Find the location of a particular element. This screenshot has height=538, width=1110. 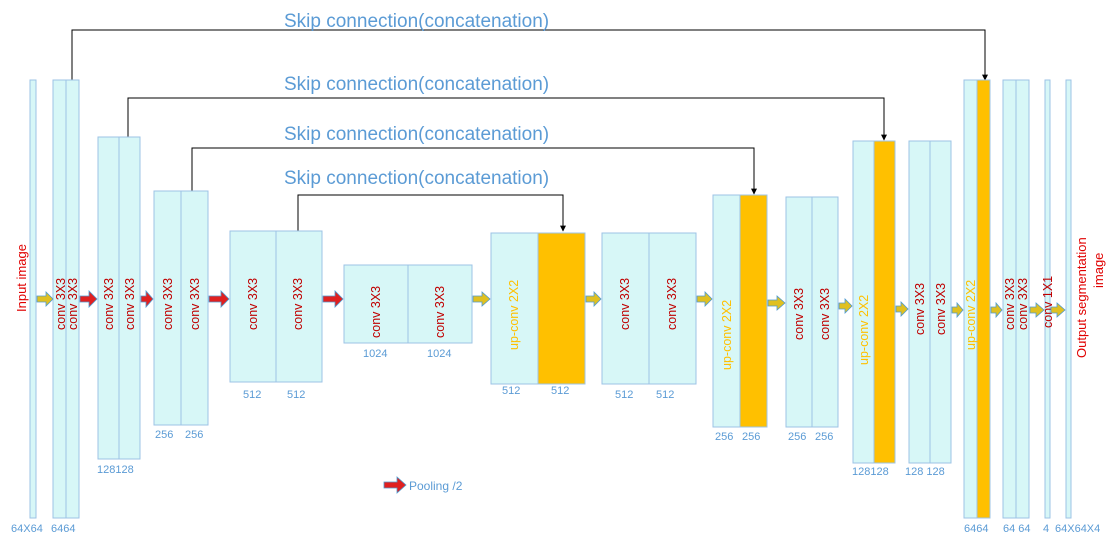

dec2-conv-block-b is located at coordinates (825, 312).